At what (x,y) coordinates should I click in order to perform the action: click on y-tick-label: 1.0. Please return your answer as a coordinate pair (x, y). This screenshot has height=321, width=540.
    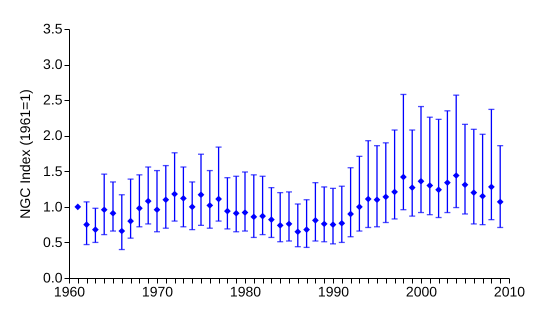
    Looking at the image, I should click on (53, 206).